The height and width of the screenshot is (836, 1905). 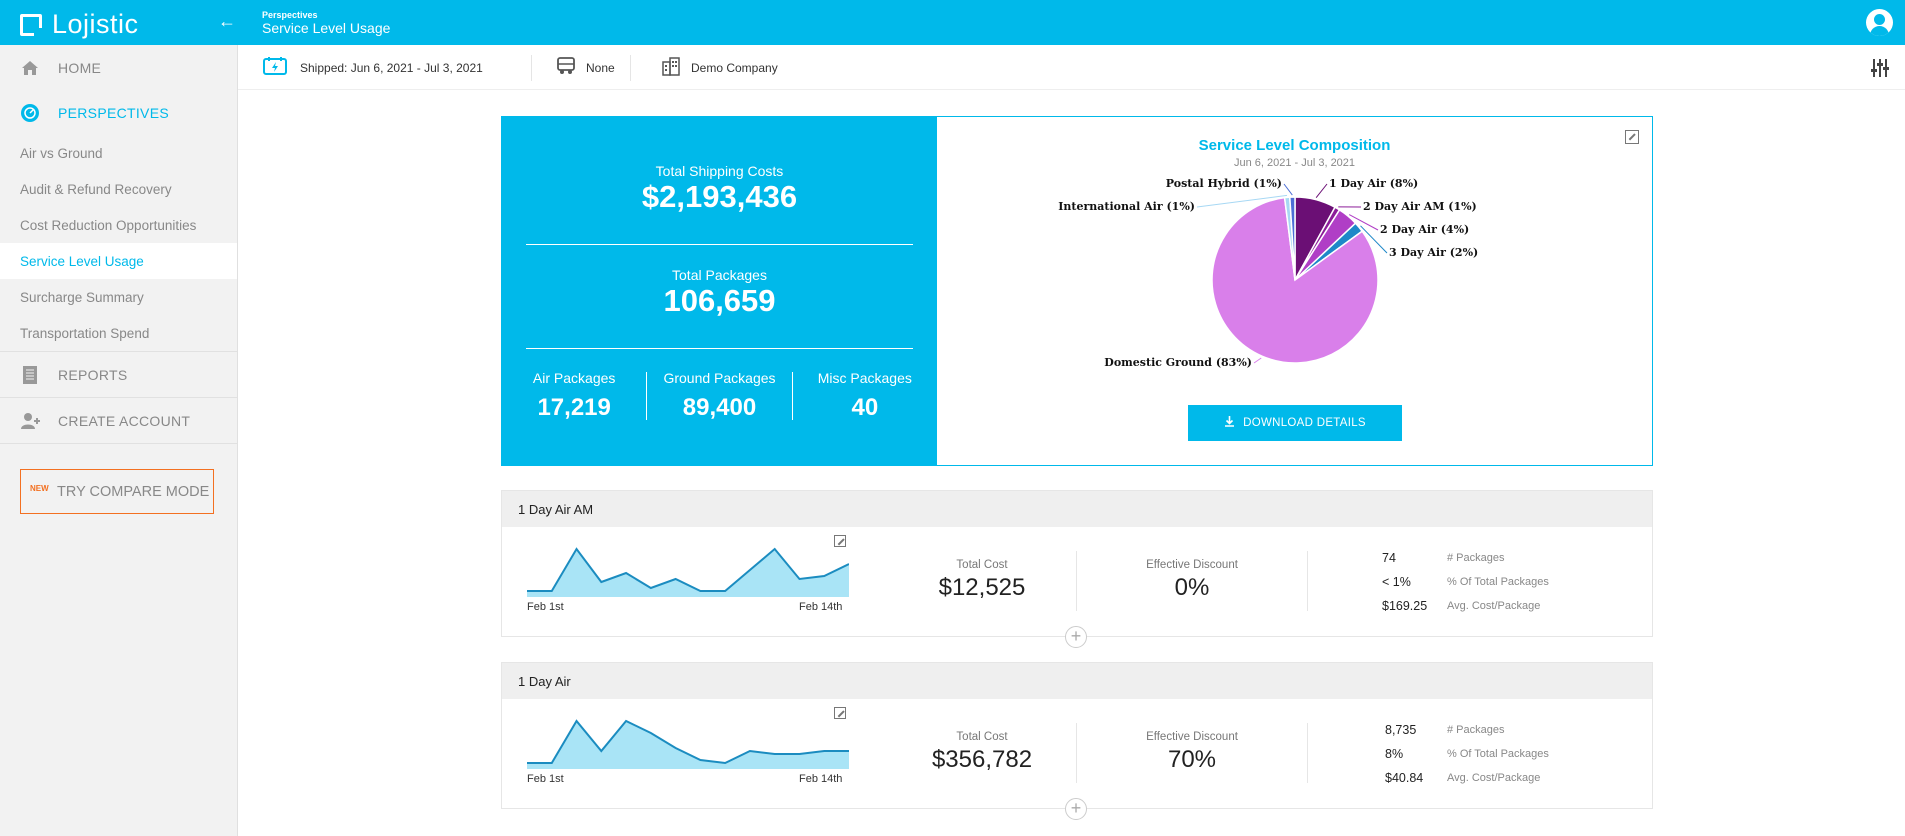 What do you see at coordinates (276, 67) in the screenshot?
I see `calendar-bolt-icon` at bounding box center [276, 67].